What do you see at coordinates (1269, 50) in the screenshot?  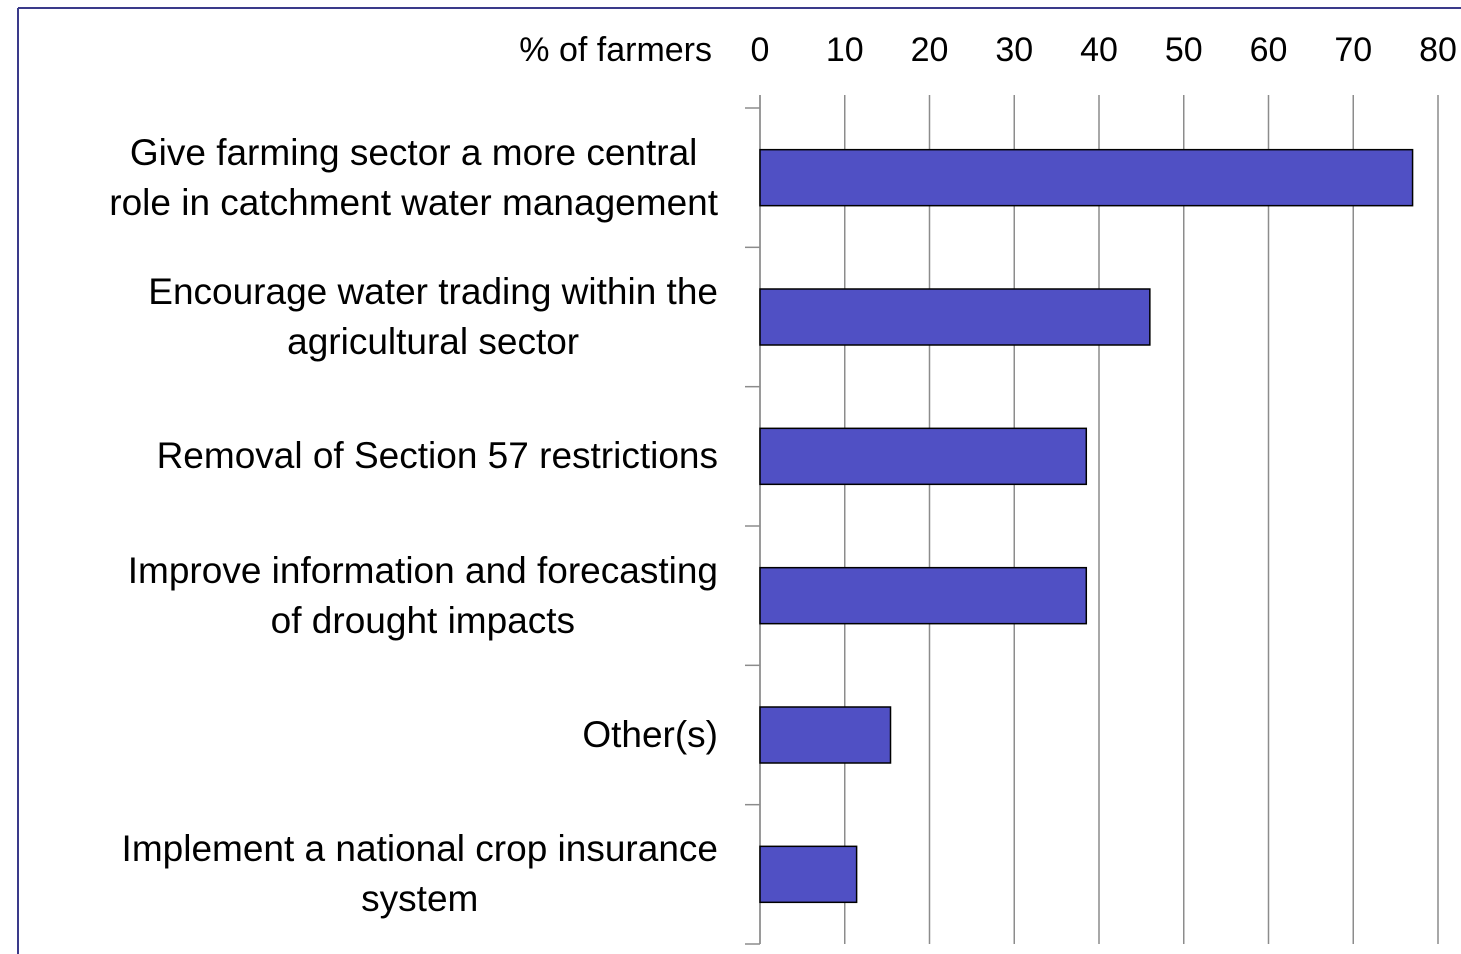 I see `x-tick-label: 60` at bounding box center [1269, 50].